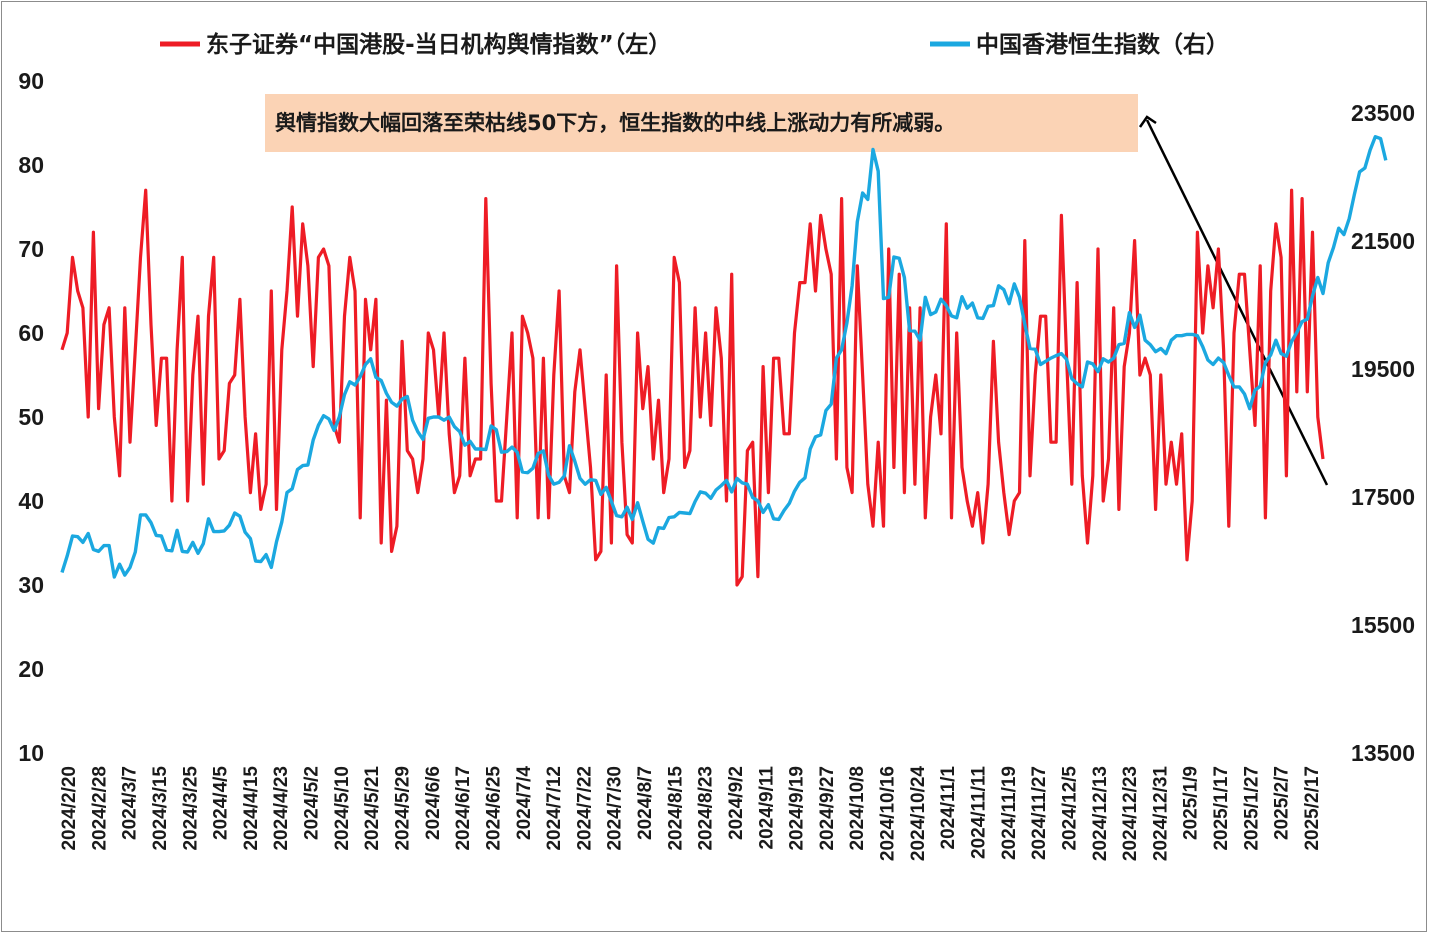  Describe the element at coordinates (736, 803) in the screenshot. I see `x-tick-label: 2024/9/2` at that location.